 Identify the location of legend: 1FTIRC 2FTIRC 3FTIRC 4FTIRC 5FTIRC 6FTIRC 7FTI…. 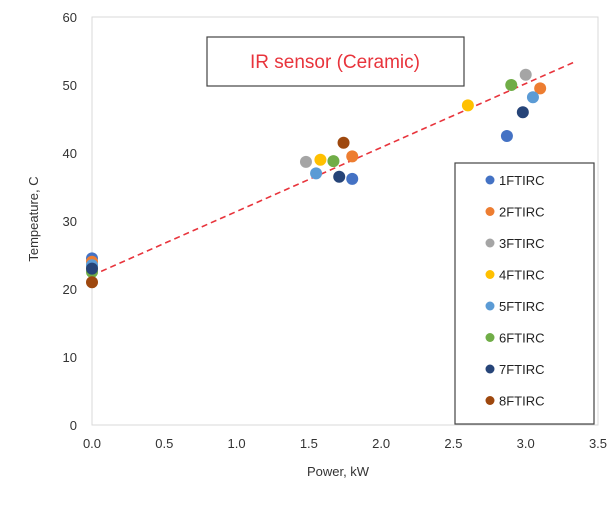
(524, 293).